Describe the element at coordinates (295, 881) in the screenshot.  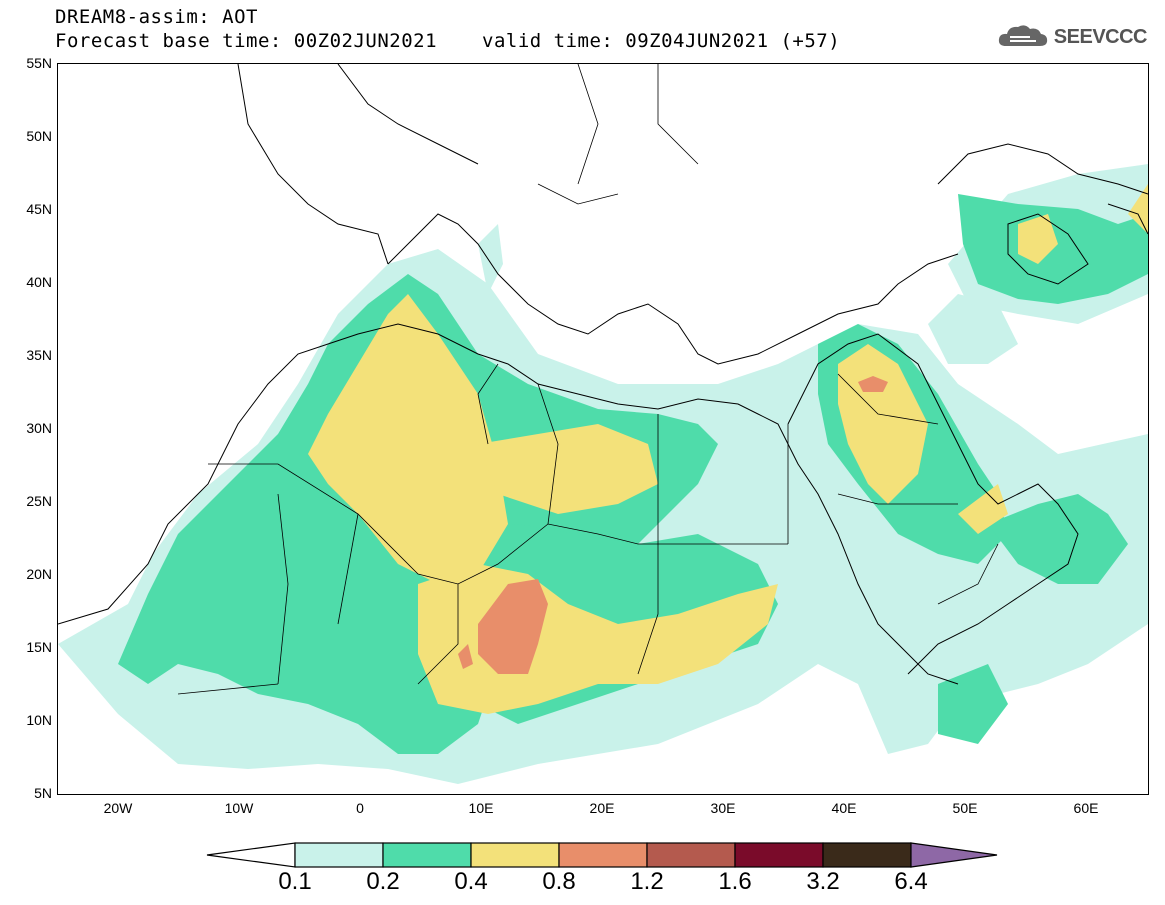
I see `colorbar-tick: 0.1` at that location.